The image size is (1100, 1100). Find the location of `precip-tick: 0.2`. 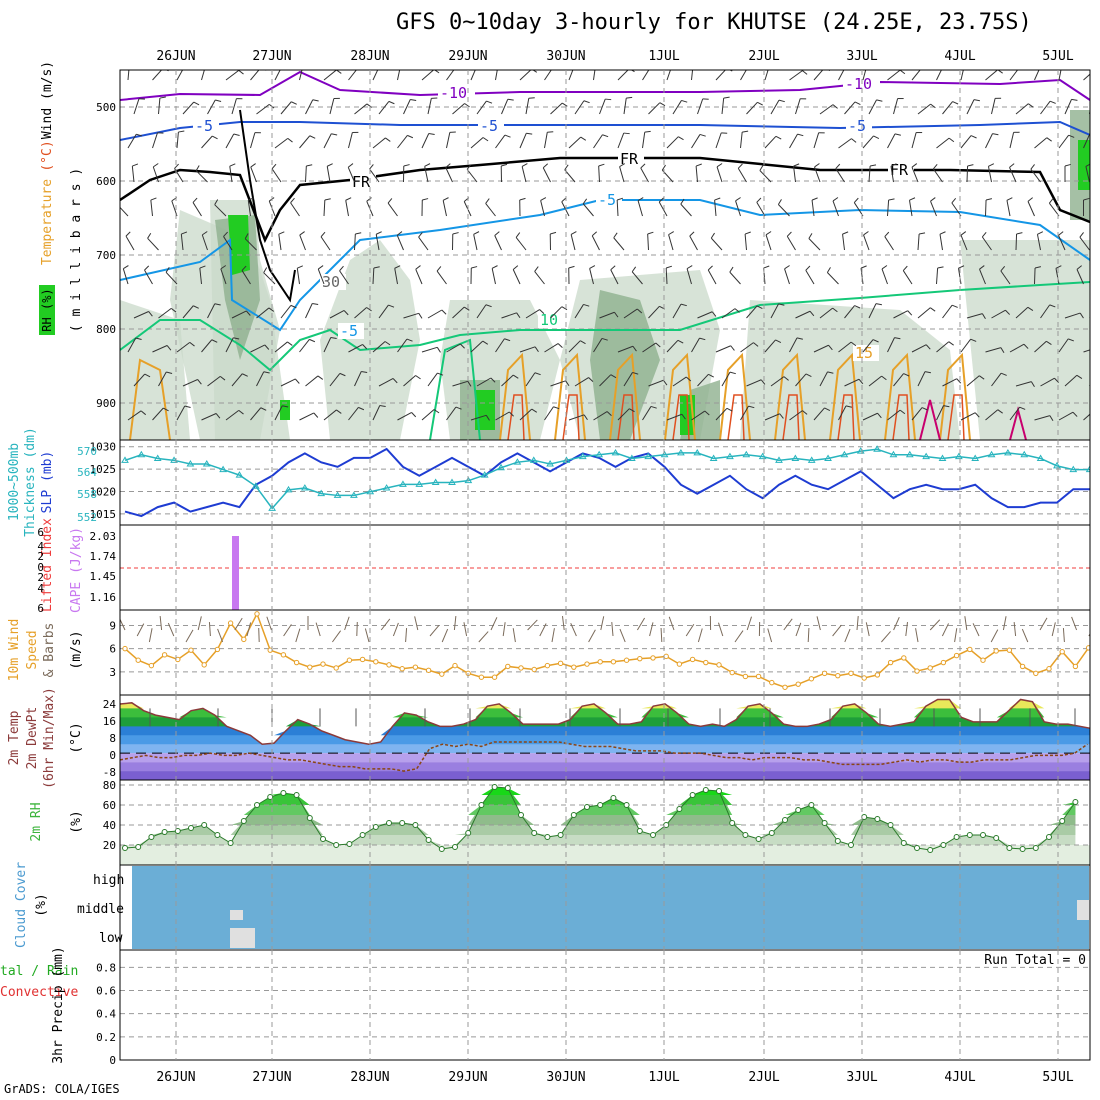

precip-tick: 0.2 is located at coordinates (106, 1037).